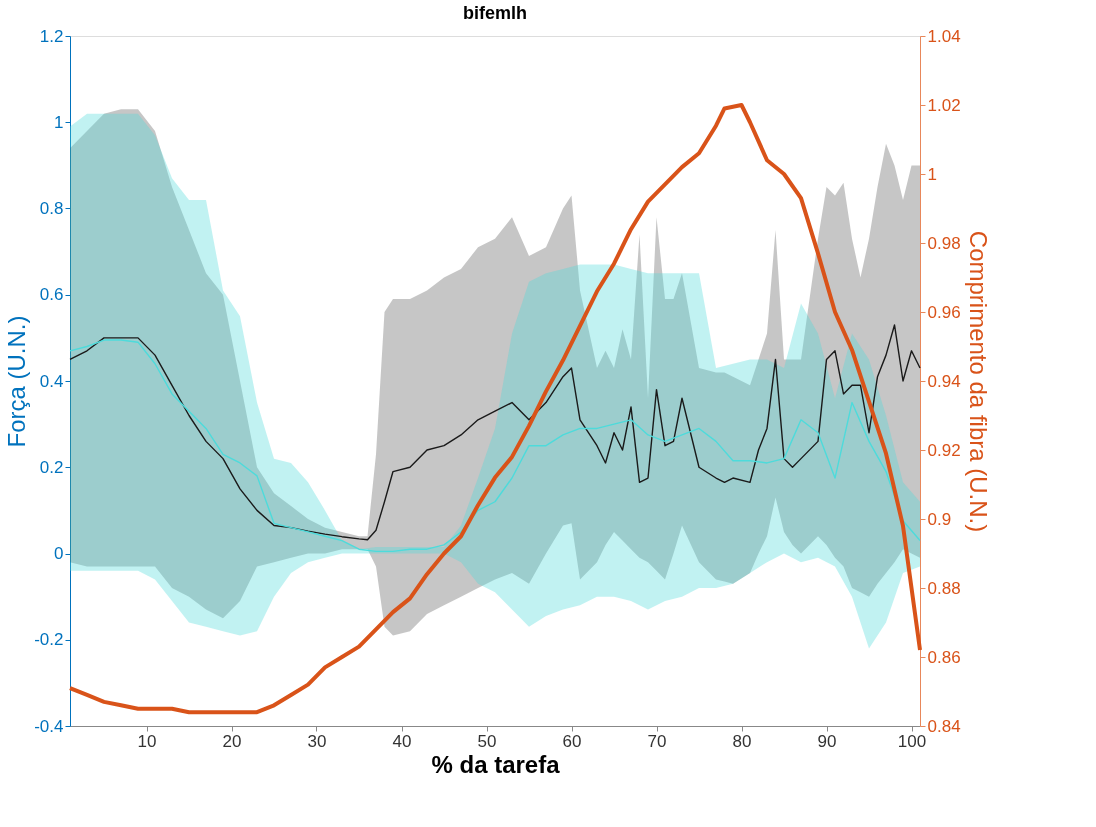 This screenshot has height=827, width=1096. Describe the element at coordinates (495, 13) in the screenshot. I see `chart-title: bifemlh` at that location.